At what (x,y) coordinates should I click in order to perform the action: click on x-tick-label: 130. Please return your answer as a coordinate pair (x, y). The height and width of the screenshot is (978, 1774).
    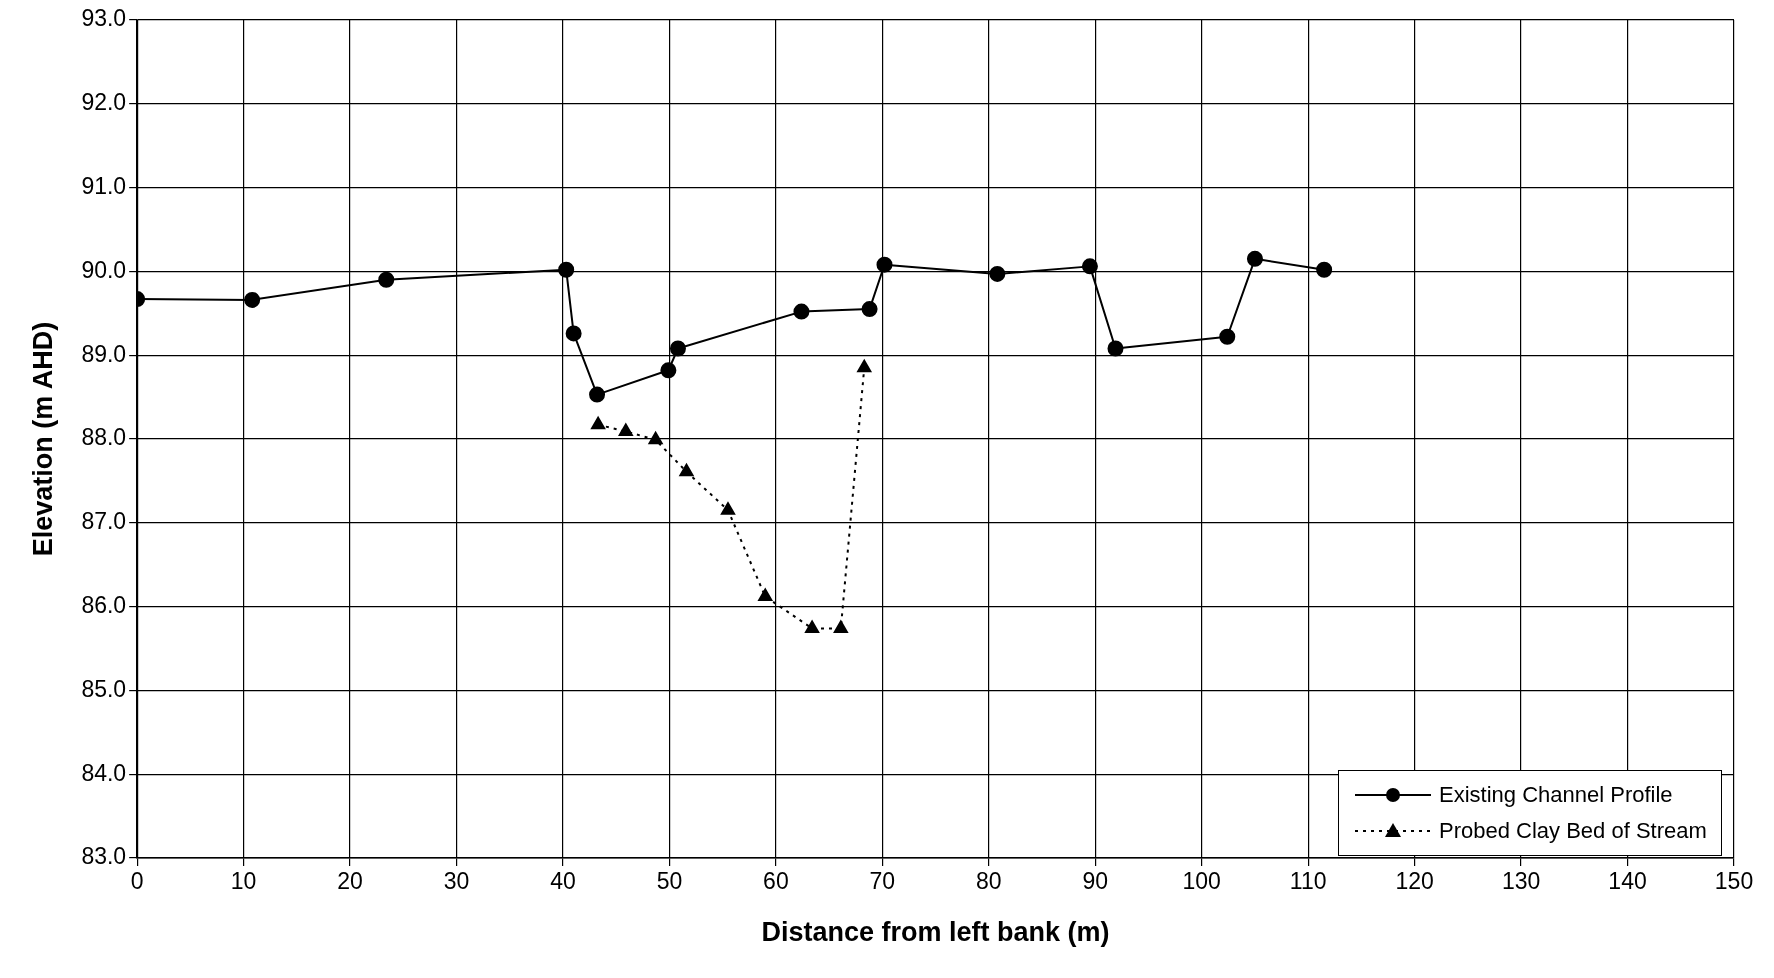
    Looking at the image, I should click on (1521, 881).